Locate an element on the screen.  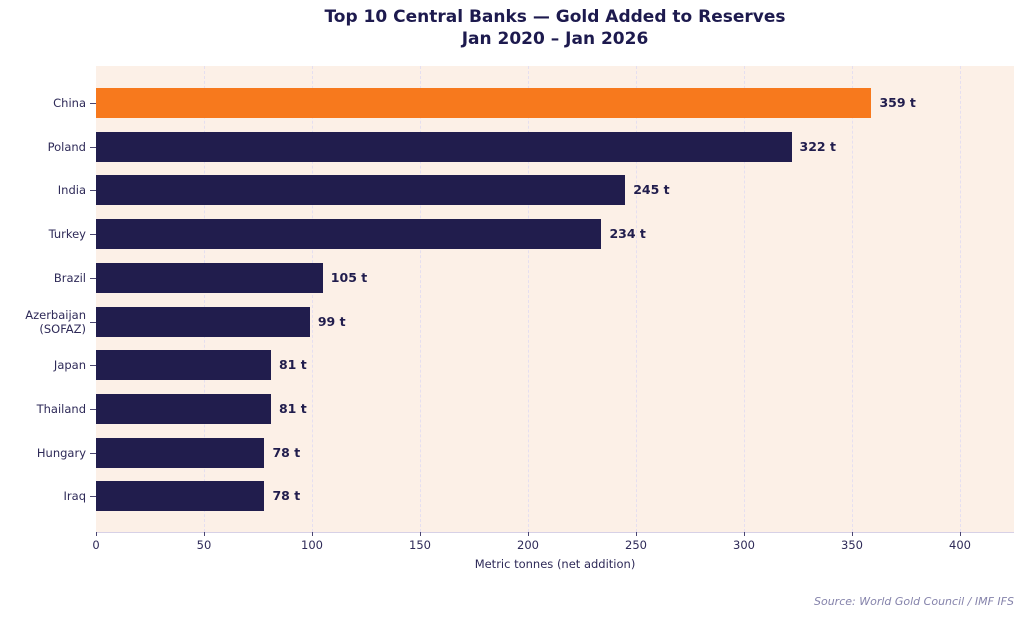
category-label: India is located at coordinates (71, 190).